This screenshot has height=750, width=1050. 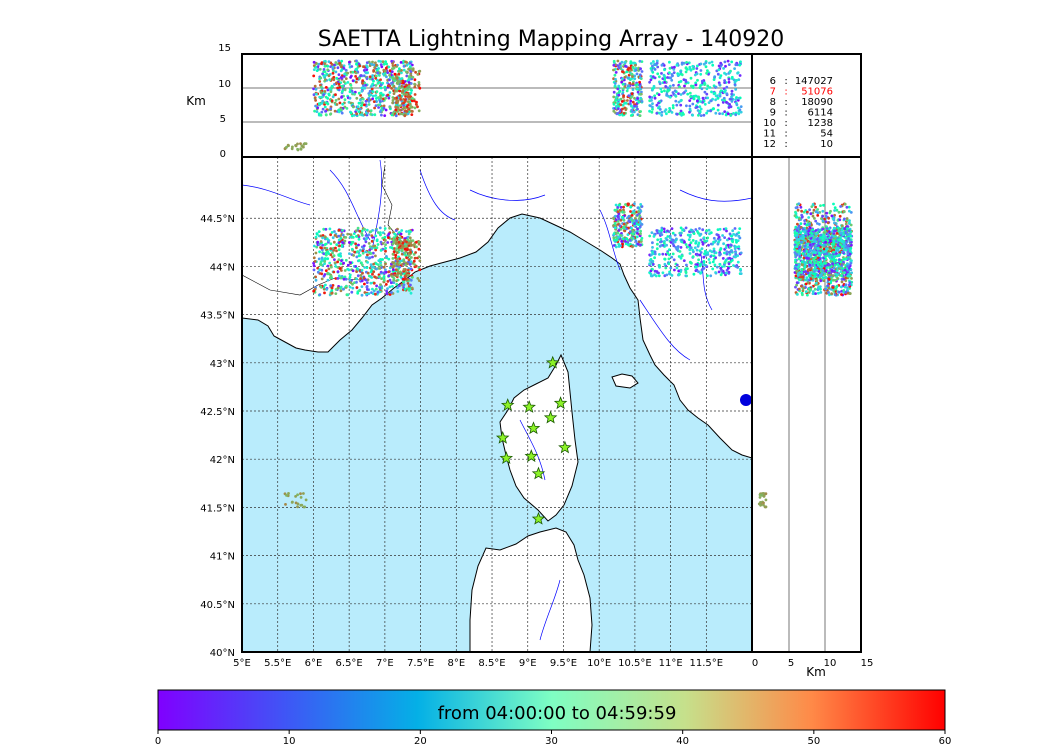 What do you see at coordinates (785, 113) in the screenshot?
I see `count-sep: :` at bounding box center [785, 113].